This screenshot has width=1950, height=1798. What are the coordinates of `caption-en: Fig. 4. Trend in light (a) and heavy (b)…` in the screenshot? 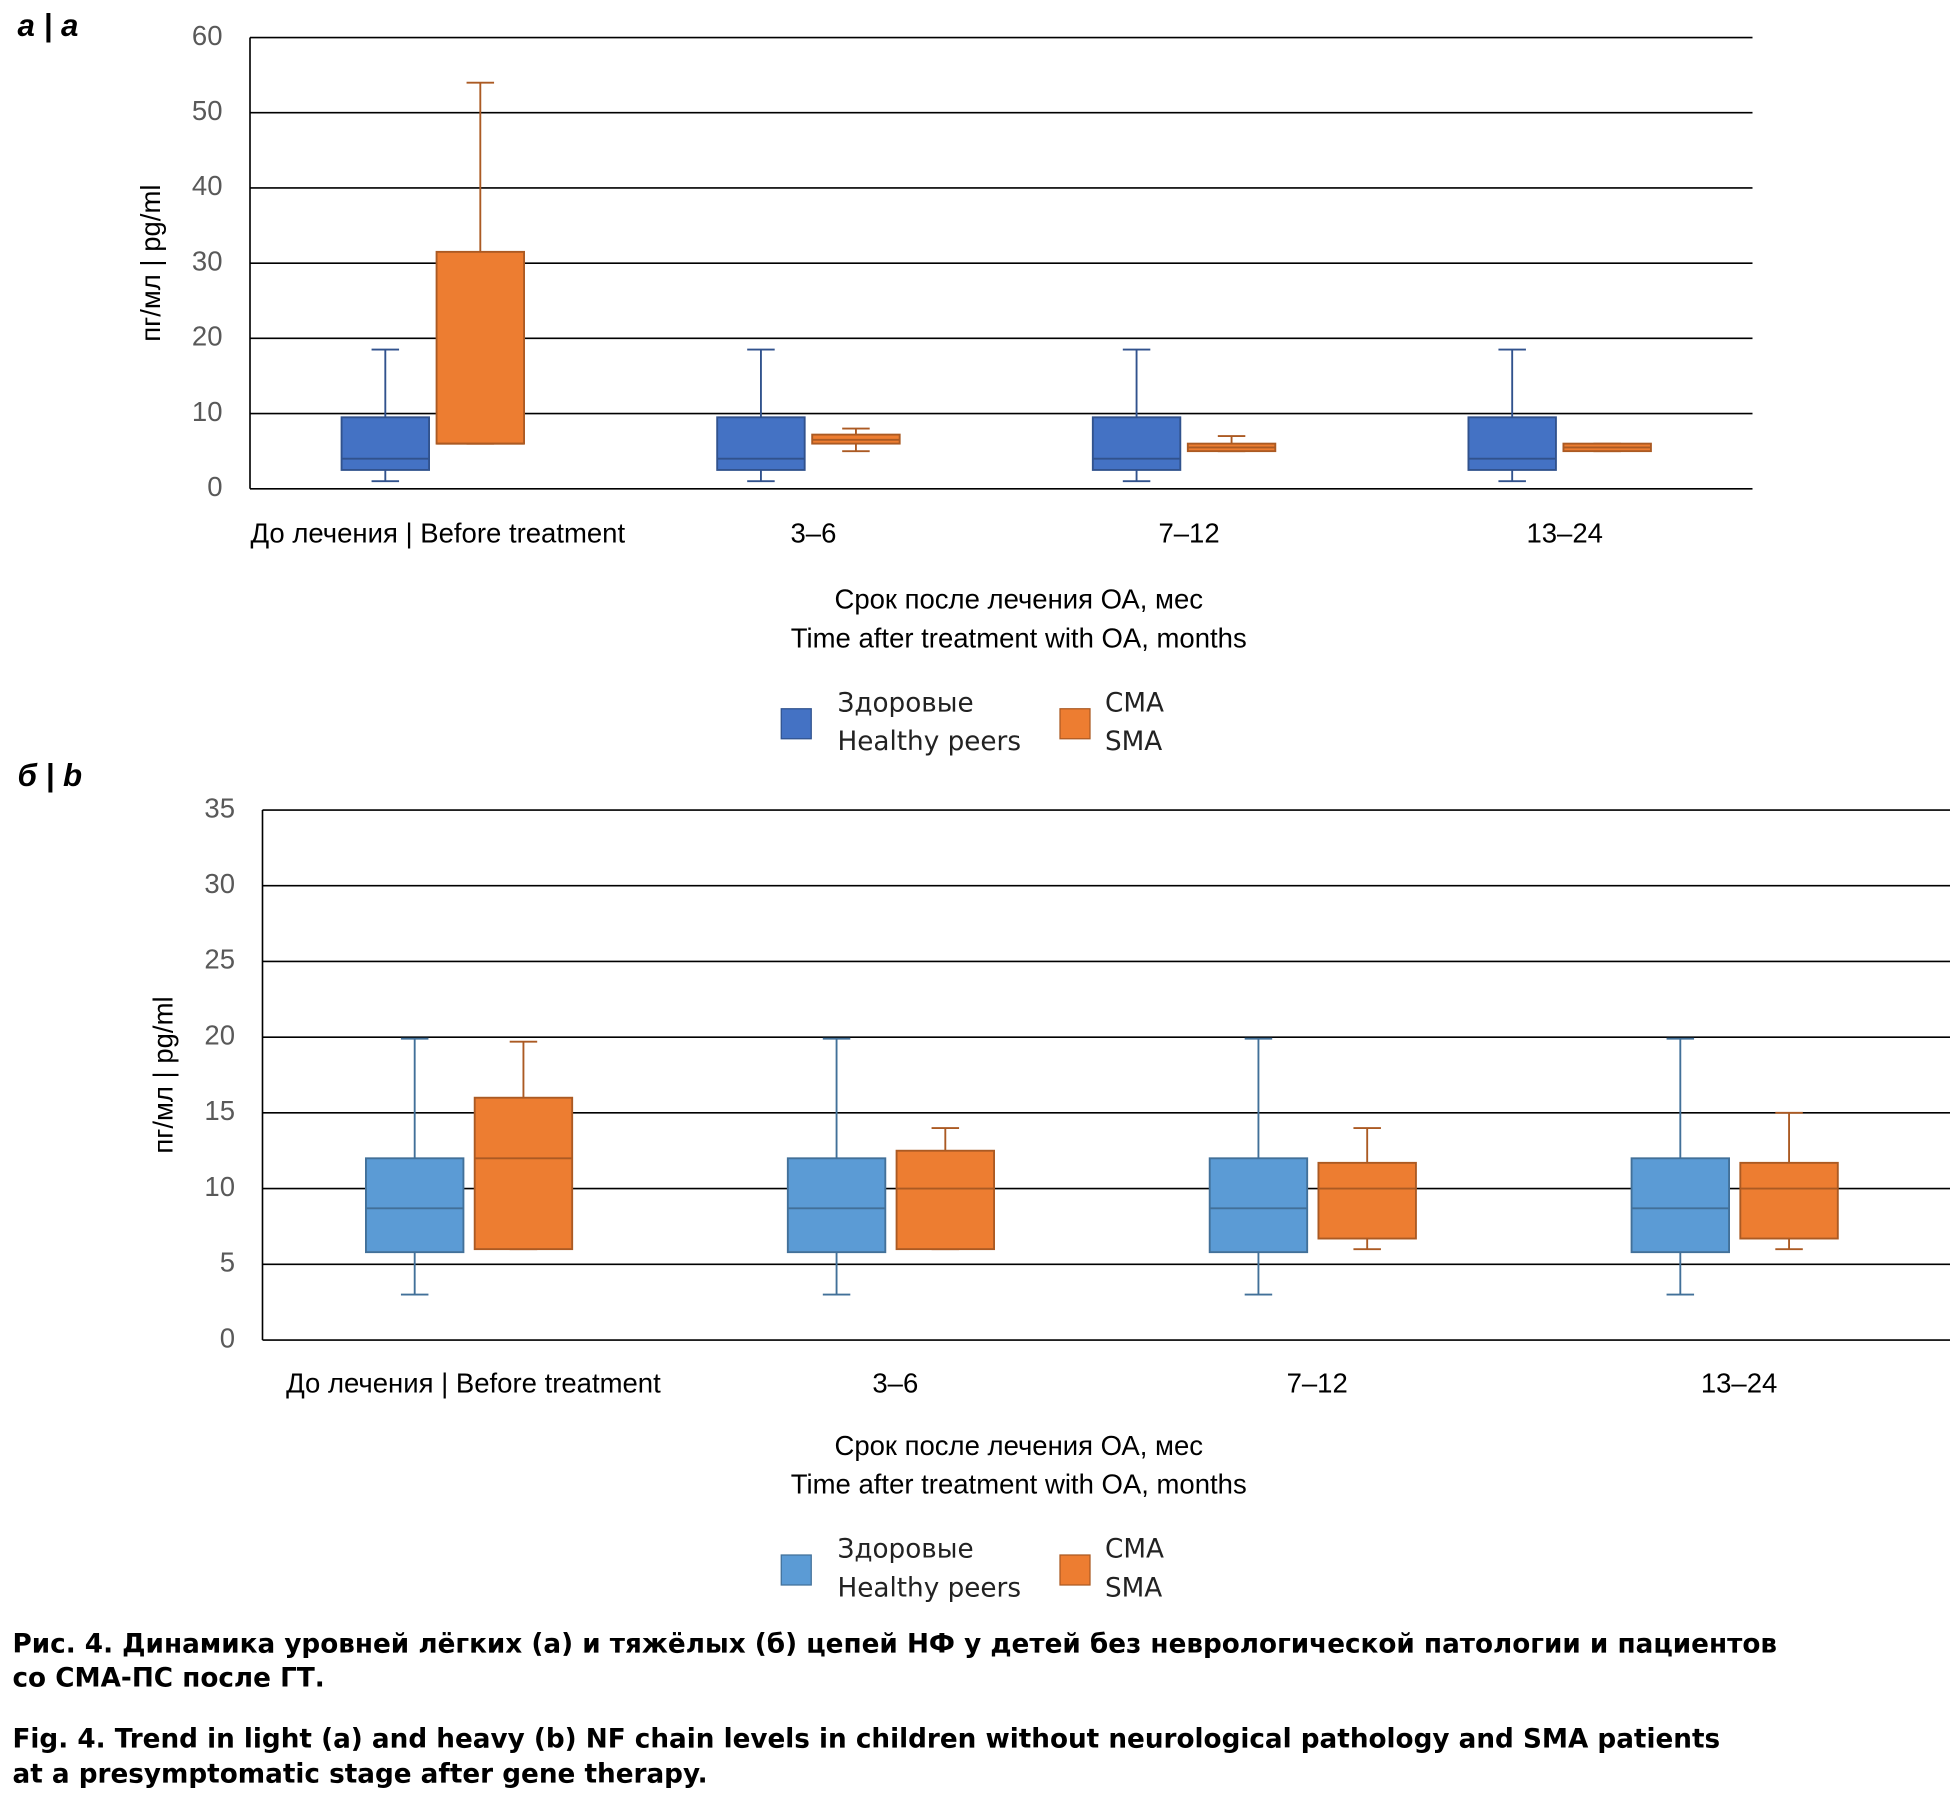 It's located at (867, 1740).